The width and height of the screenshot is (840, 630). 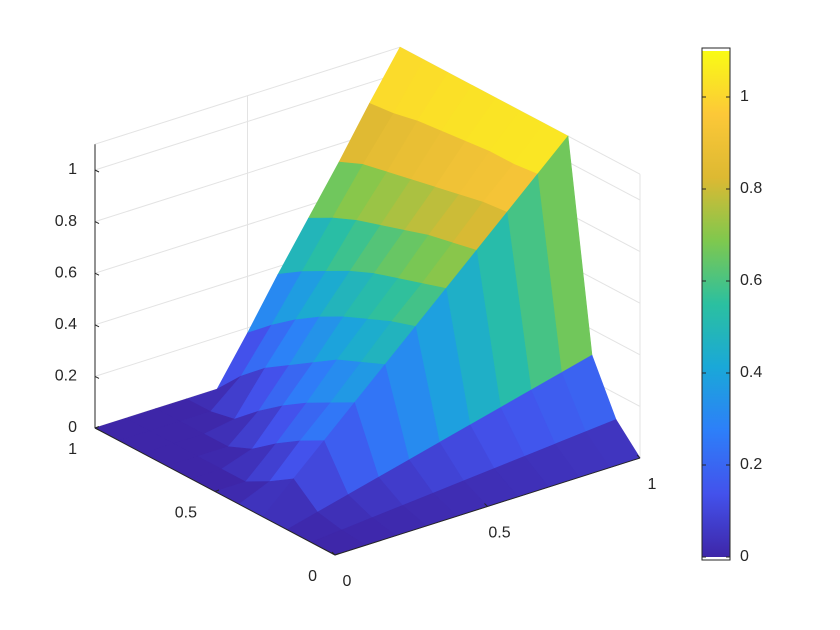 What do you see at coordinates (751, 464) in the screenshot?
I see `colorbar-tick-label: 0.2` at bounding box center [751, 464].